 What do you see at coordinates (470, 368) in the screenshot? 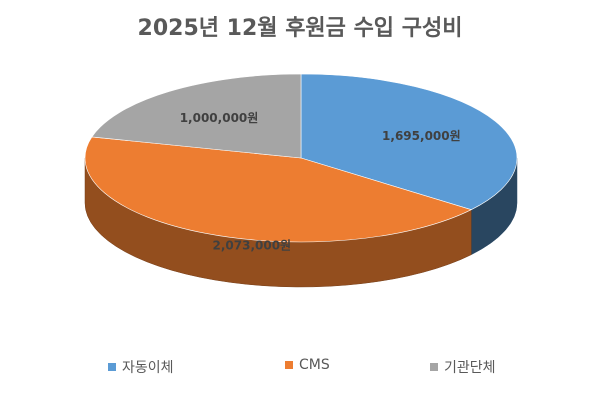
I see `legend-label: 기관단체` at bounding box center [470, 368].